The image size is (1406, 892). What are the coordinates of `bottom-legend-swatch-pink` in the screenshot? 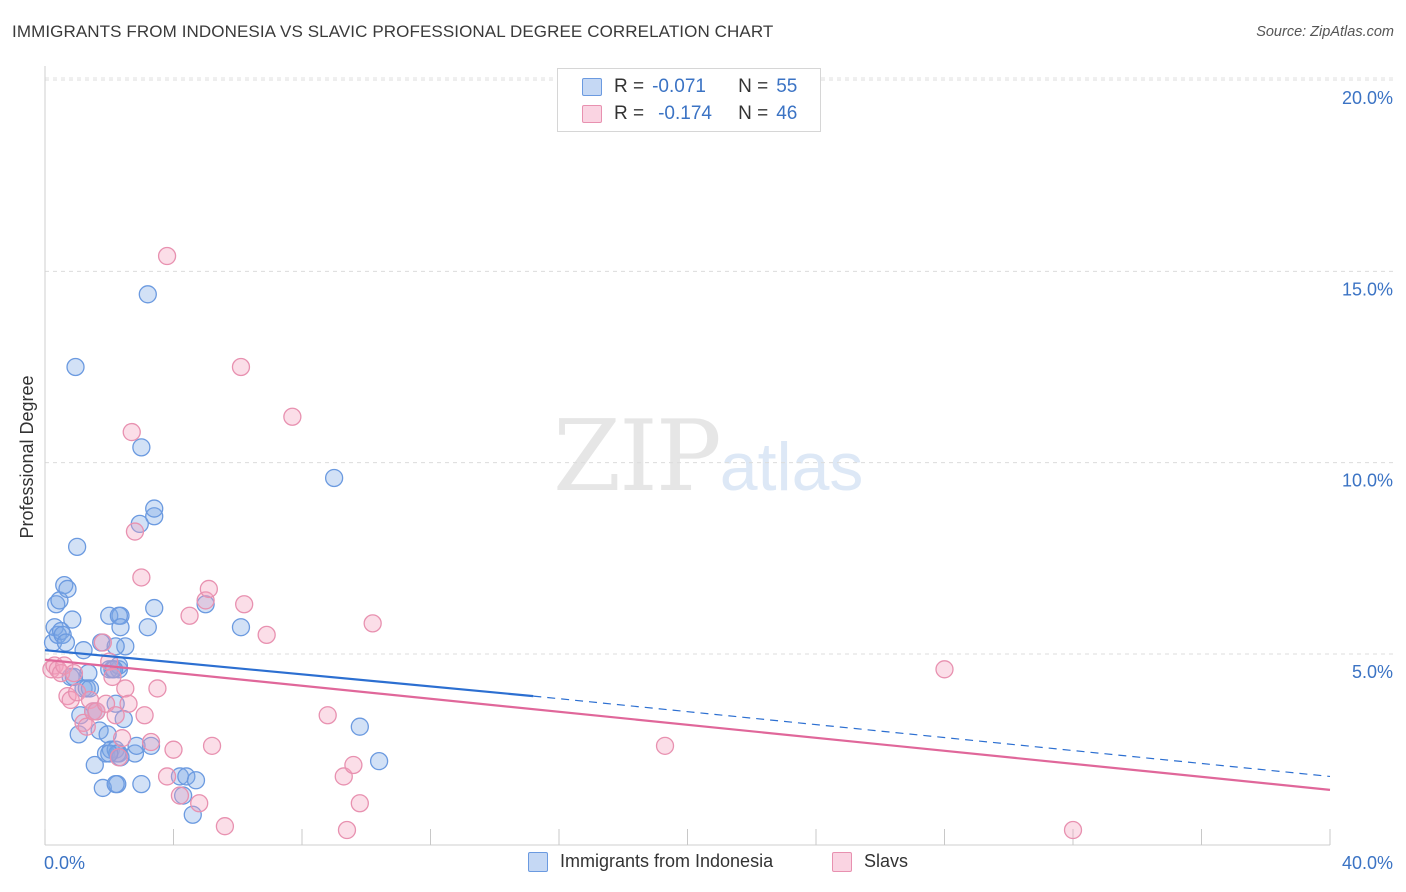 It's located at (842, 861).